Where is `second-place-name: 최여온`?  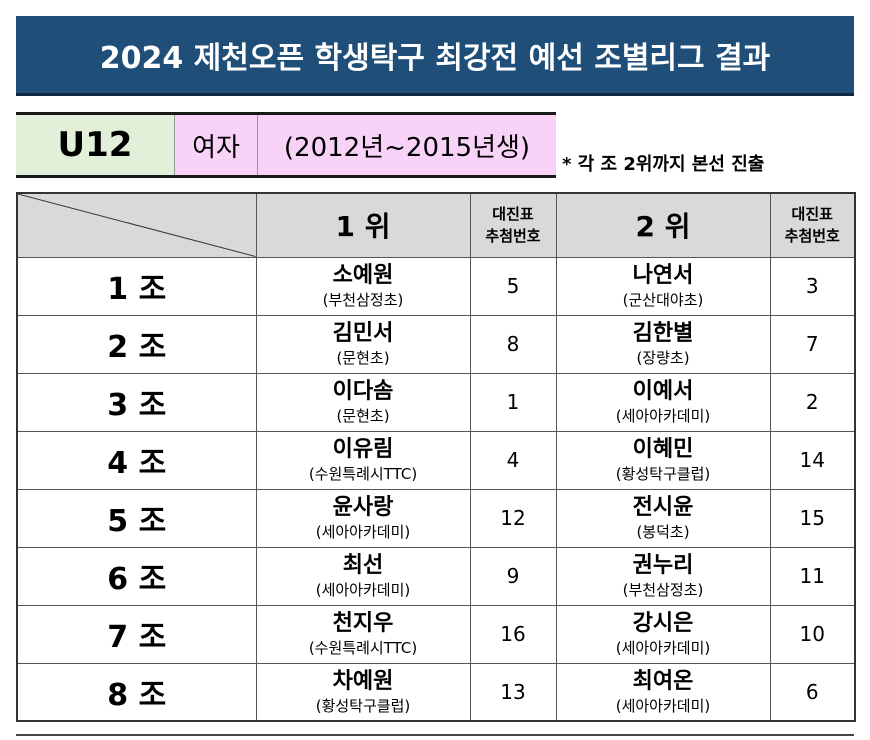
second-place-name: 최여온 is located at coordinates (663, 681).